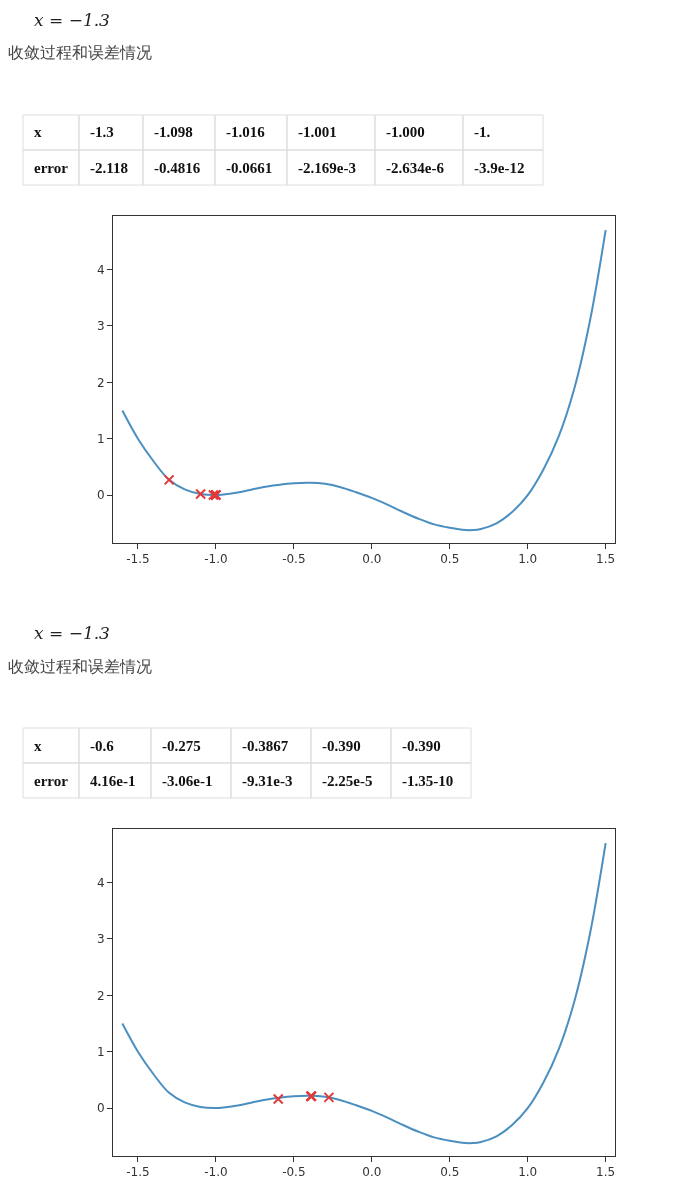 This screenshot has width=674, height=1204. I want to click on text: -0.0661, so click(249, 168).